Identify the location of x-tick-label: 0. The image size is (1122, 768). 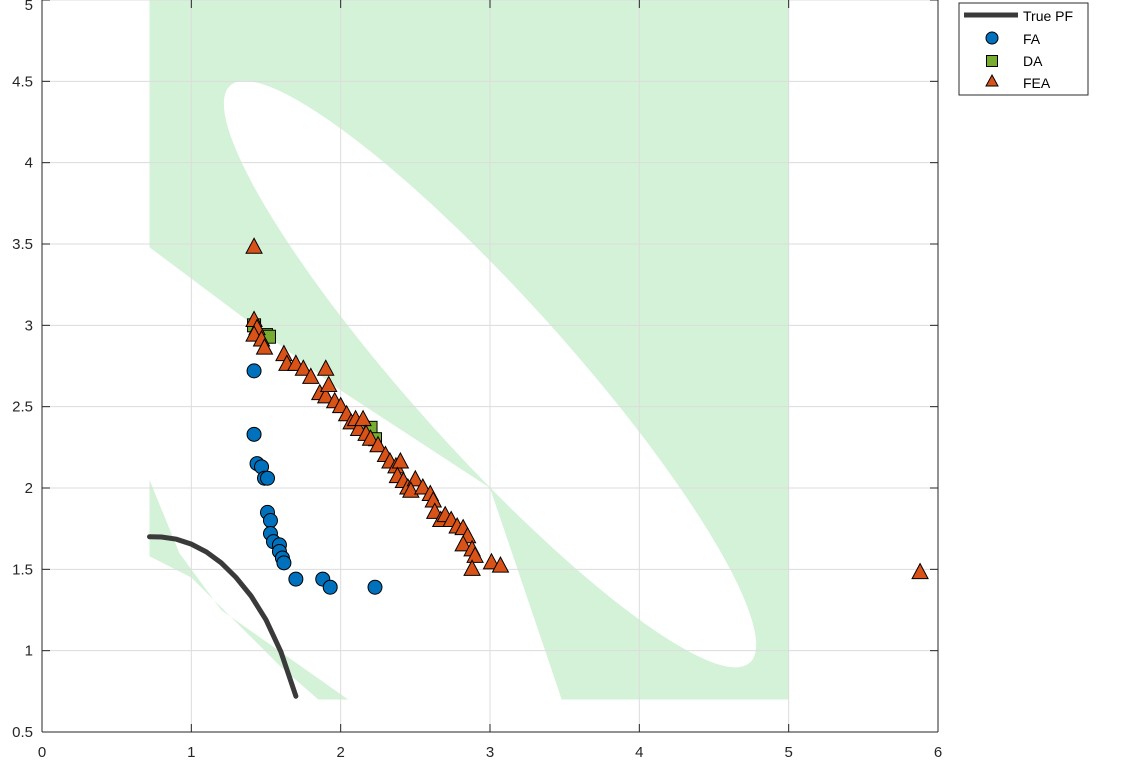
(42, 752).